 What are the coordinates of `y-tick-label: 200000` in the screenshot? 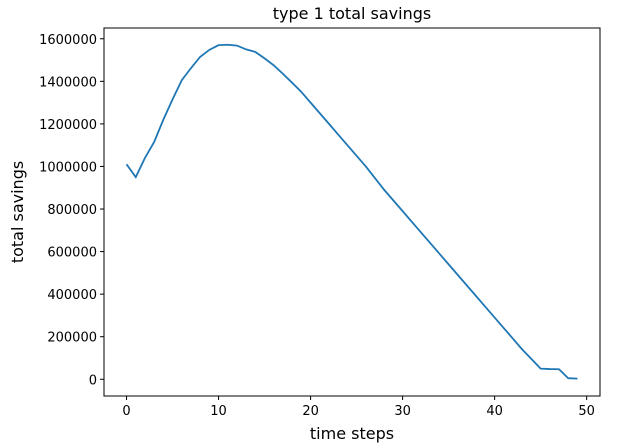 It's located at (72, 338).